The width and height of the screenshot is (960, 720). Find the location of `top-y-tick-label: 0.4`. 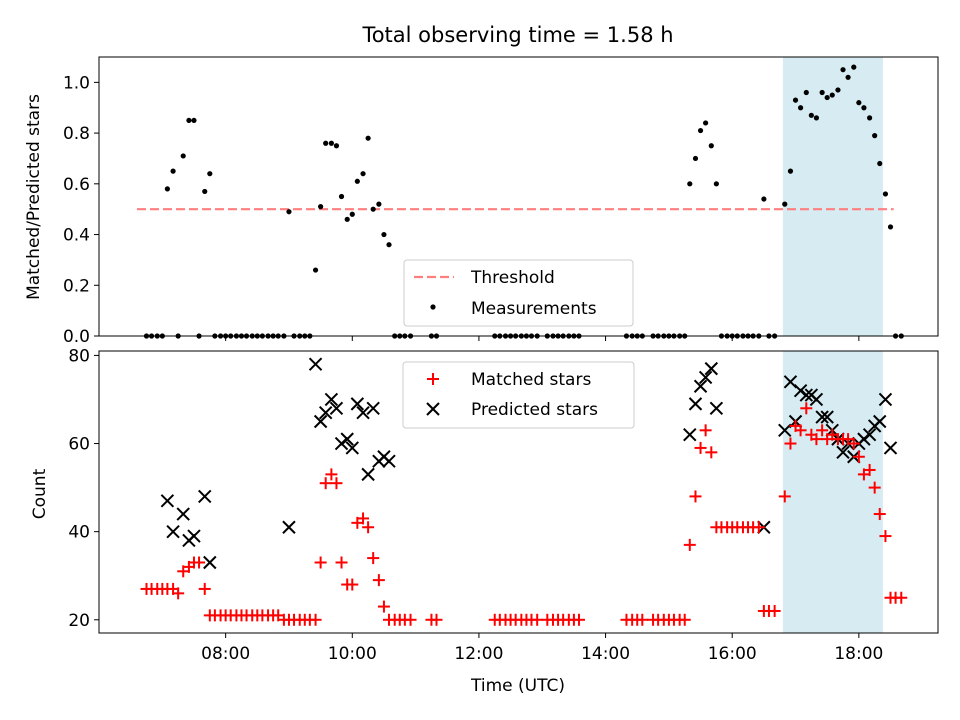

top-y-tick-label: 0.4 is located at coordinates (76, 236).